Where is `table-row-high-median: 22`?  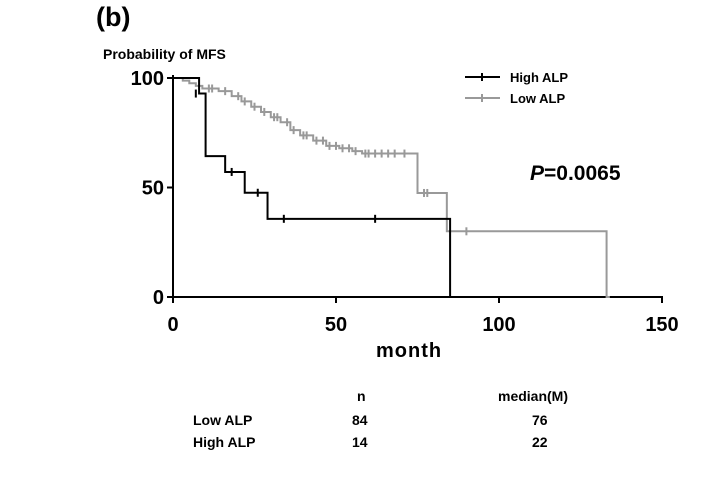
table-row-high-median: 22 is located at coordinates (540, 442).